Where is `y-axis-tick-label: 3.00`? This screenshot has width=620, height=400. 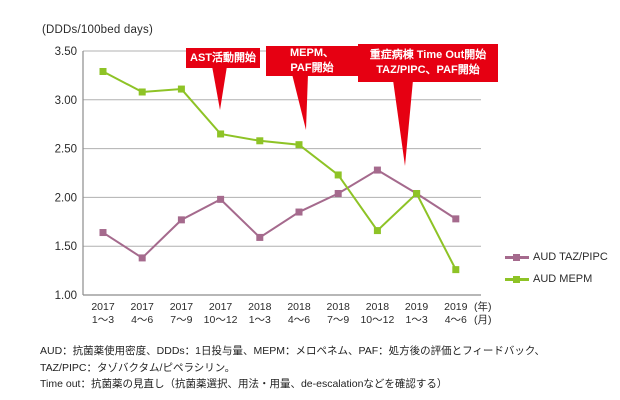 y-axis-tick-label: 3.00 is located at coordinates (66, 101).